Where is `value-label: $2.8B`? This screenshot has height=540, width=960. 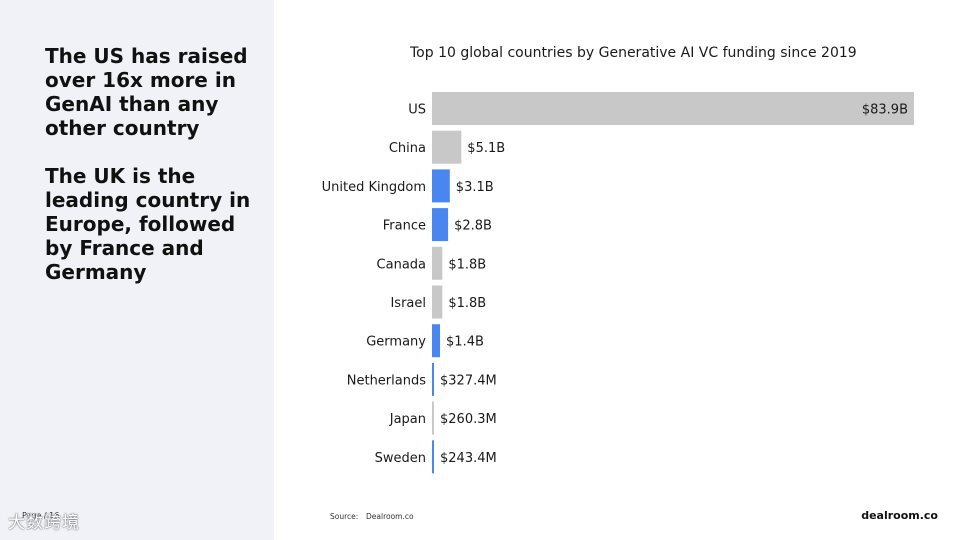 value-label: $2.8B is located at coordinates (473, 226).